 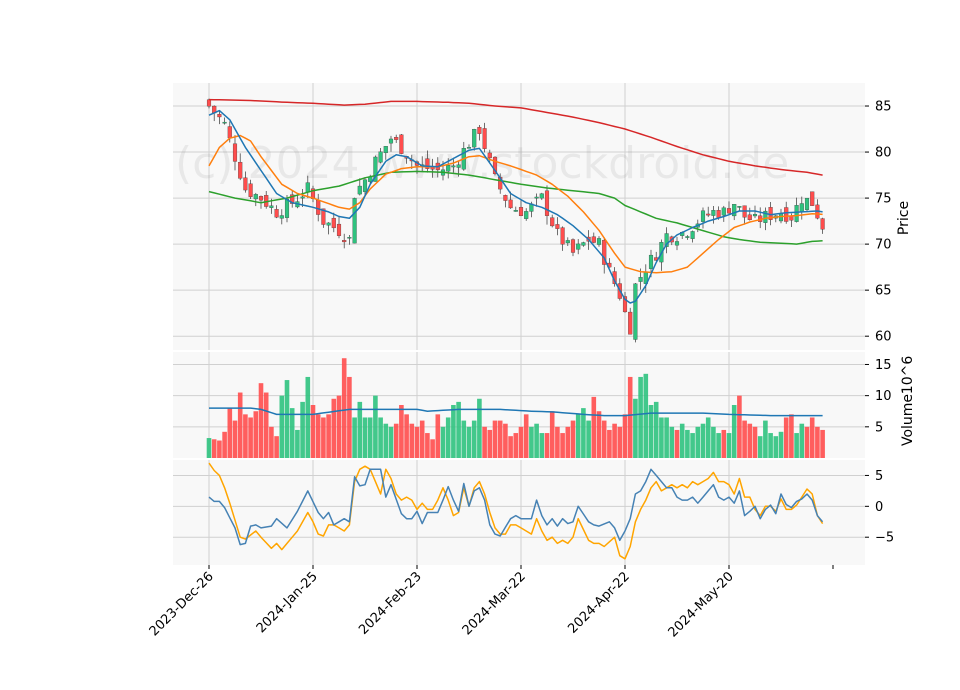 What do you see at coordinates (598, 602) in the screenshot?
I see `date-tick-label: 2024-Apr-22` at bounding box center [598, 602].